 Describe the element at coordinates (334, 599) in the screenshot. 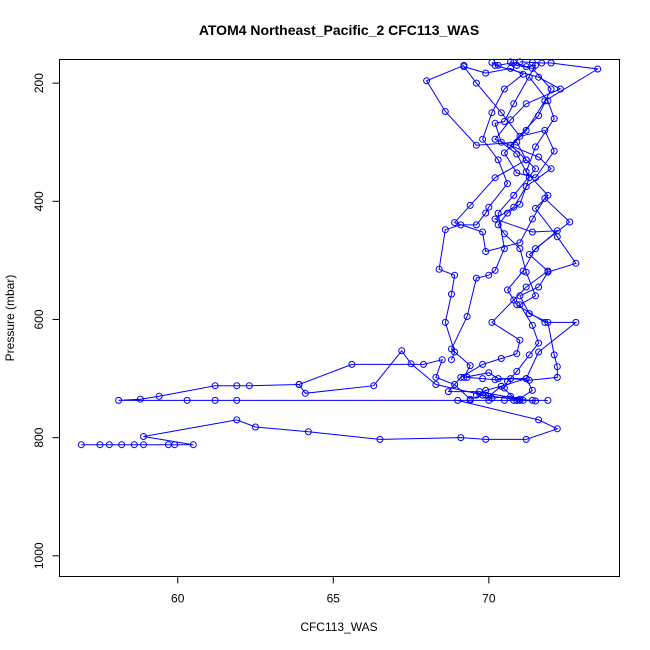

I see `x-tick-label: 65` at that location.